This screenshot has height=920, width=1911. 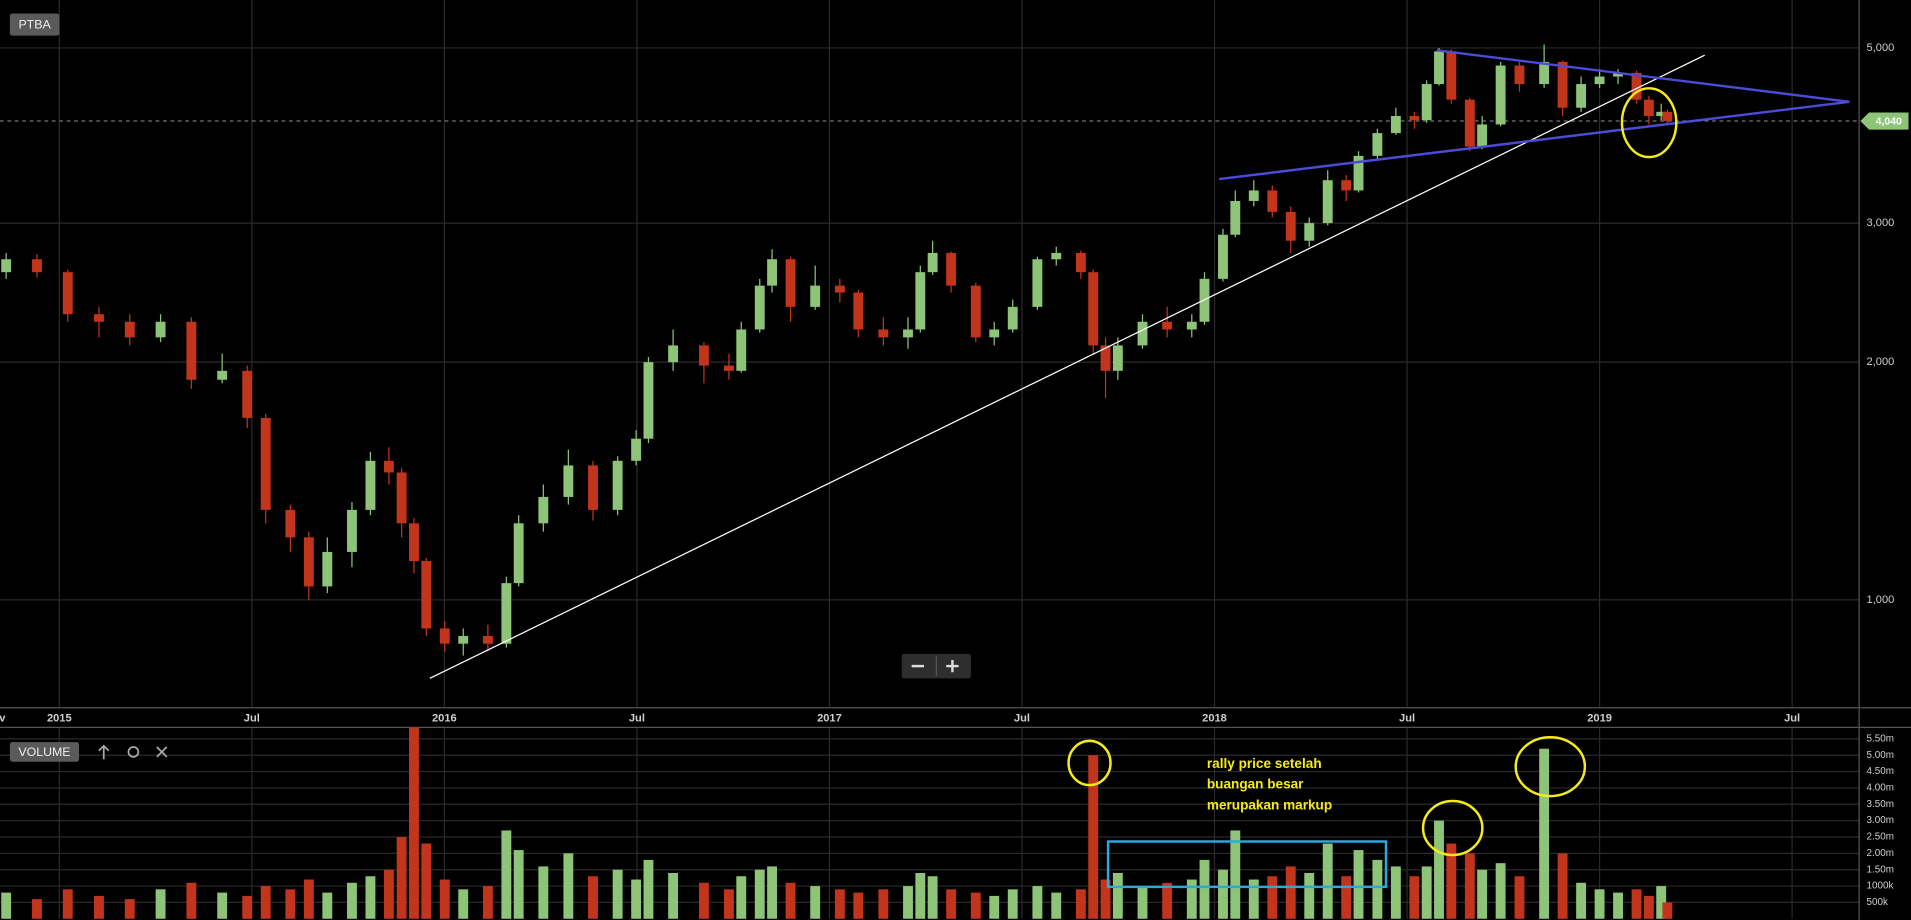 What do you see at coordinates (1877, 902) in the screenshot?
I see `y-tick-label: 500k` at bounding box center [1877, 902].